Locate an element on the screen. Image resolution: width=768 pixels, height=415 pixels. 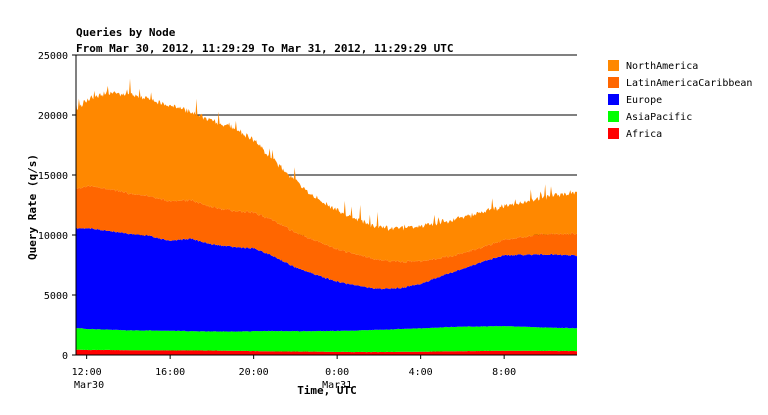
legend-label: Europe is located at coordinates (644, 100).